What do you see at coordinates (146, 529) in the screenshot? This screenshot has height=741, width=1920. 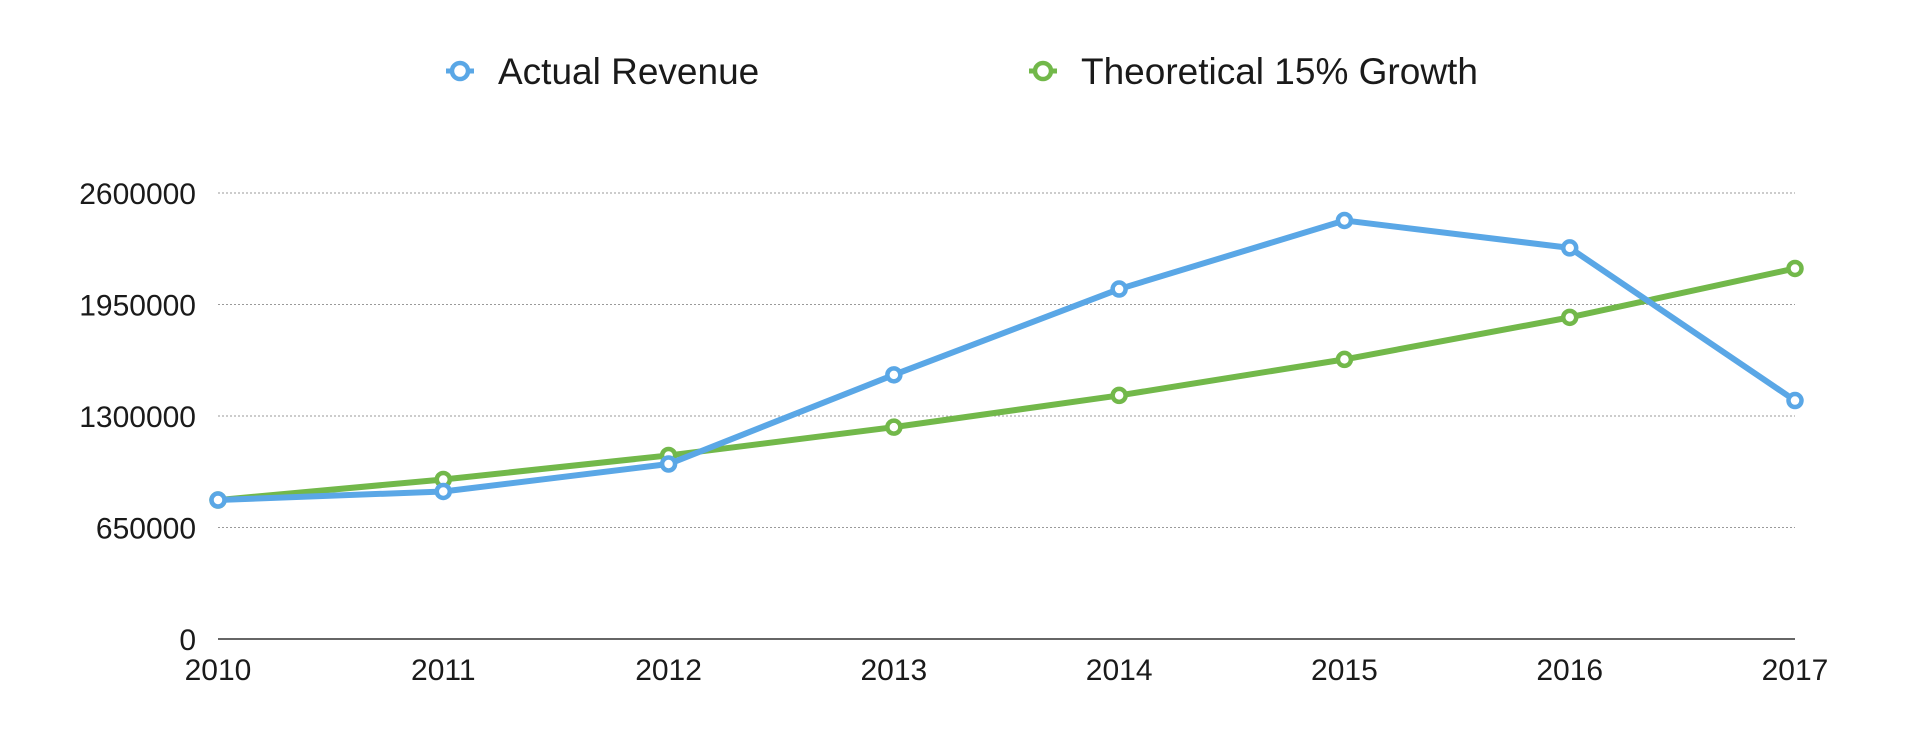 I see `y-tick-label: 650000` at bounding box center [146, 529].